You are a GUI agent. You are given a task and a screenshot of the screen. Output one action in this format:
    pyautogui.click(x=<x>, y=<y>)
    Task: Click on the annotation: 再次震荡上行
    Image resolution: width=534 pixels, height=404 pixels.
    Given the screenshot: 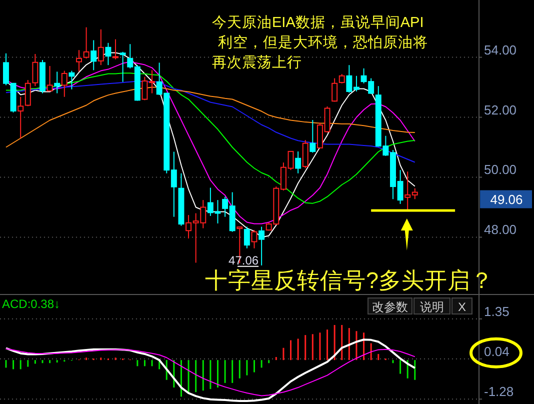 What is the action you would take?
    pyautogui.click(x=257, y=62)
    